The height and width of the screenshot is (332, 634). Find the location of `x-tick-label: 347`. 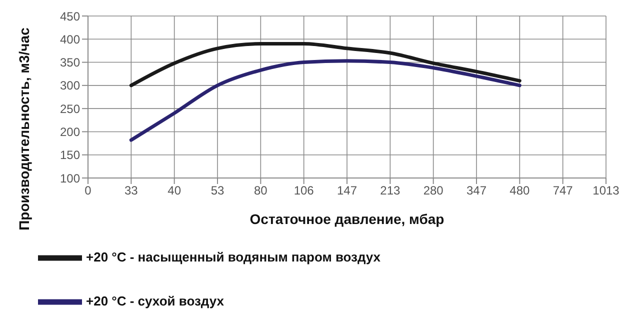

x-tick-label: 347 is located at coordinates (476, 191).